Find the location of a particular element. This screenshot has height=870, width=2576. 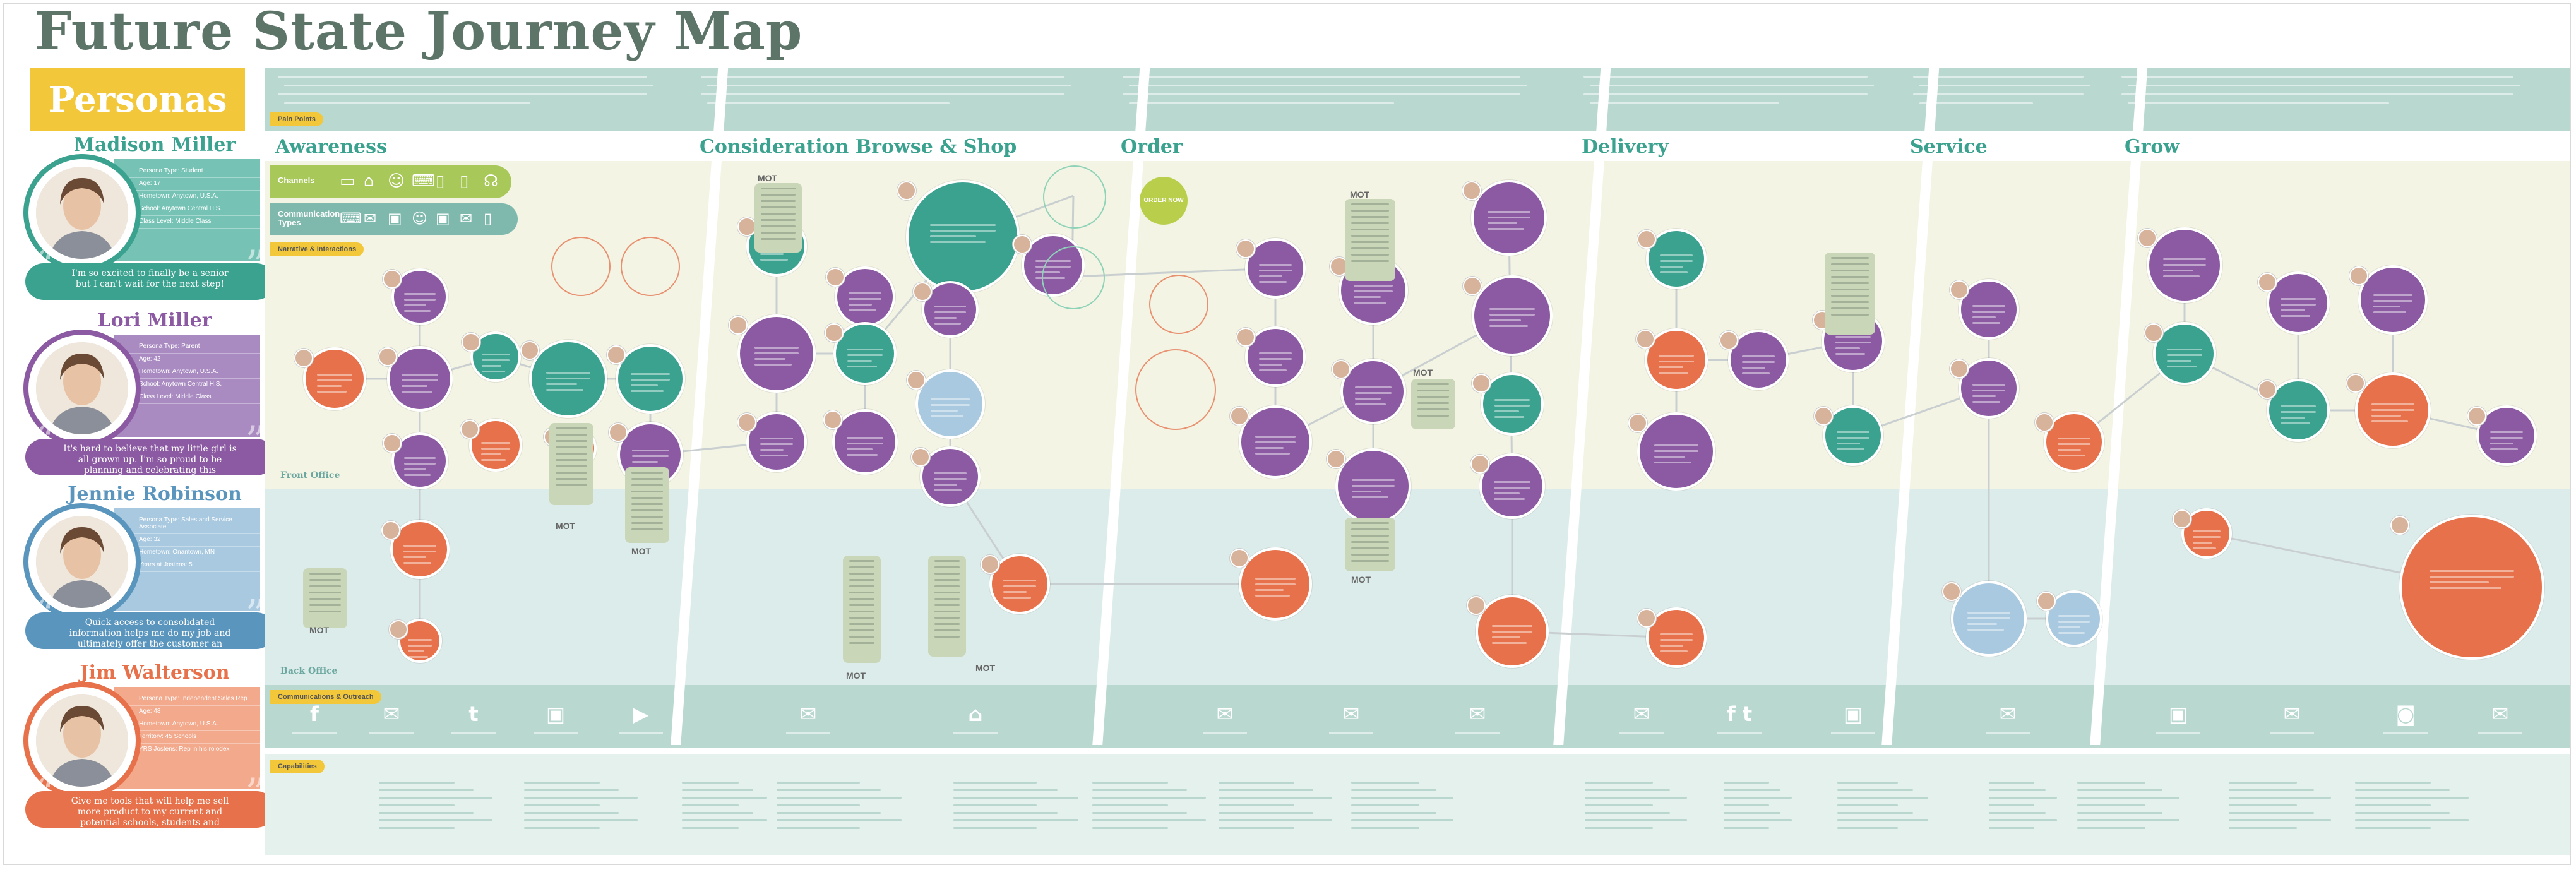

communication-types-bar: Communication Types ⌨ ✉ ▣ ☺ ▣ ✉ ▯ is located at coordinates (394, 219).